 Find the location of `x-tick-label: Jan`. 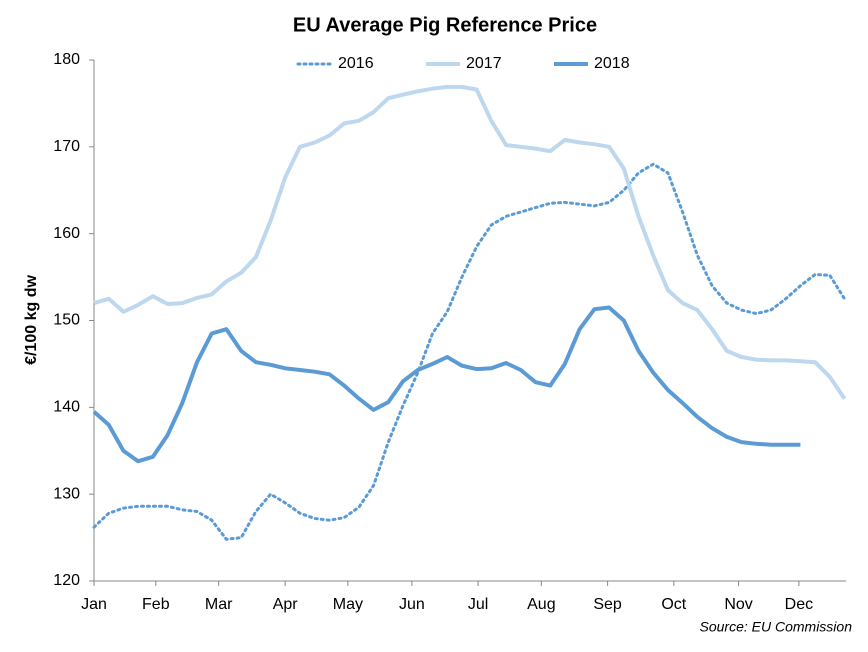

x-tick-label: Jan is located at coordinates (94, 604).